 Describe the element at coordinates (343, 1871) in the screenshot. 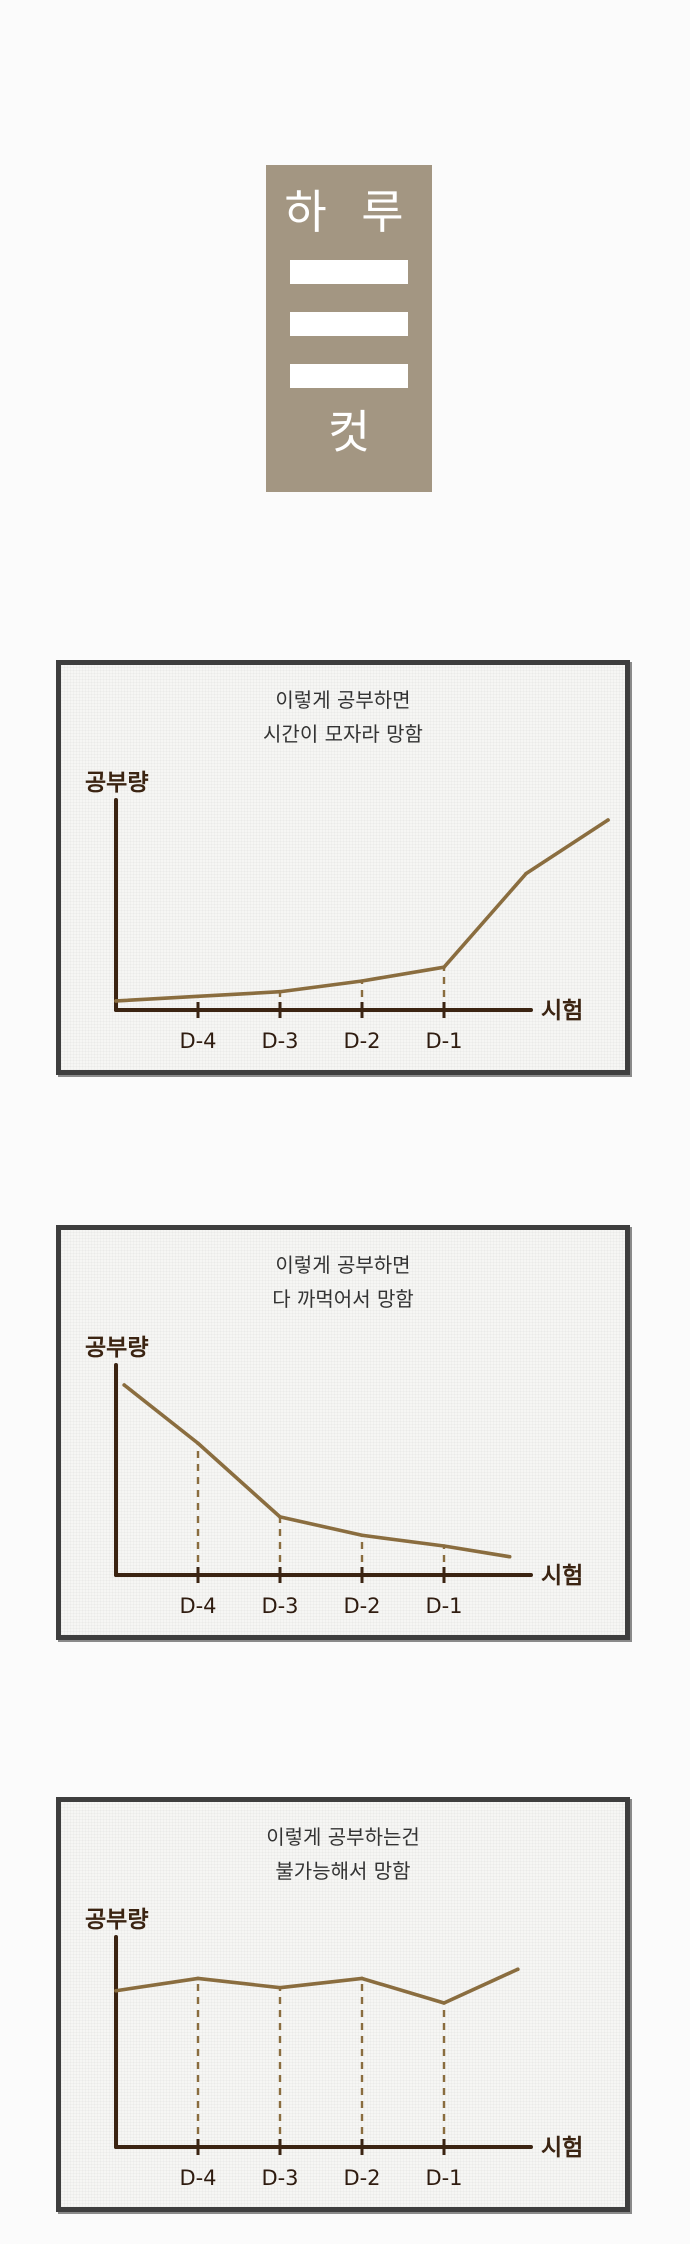

I see `caption-line: 불가능해서 망함` at that location.